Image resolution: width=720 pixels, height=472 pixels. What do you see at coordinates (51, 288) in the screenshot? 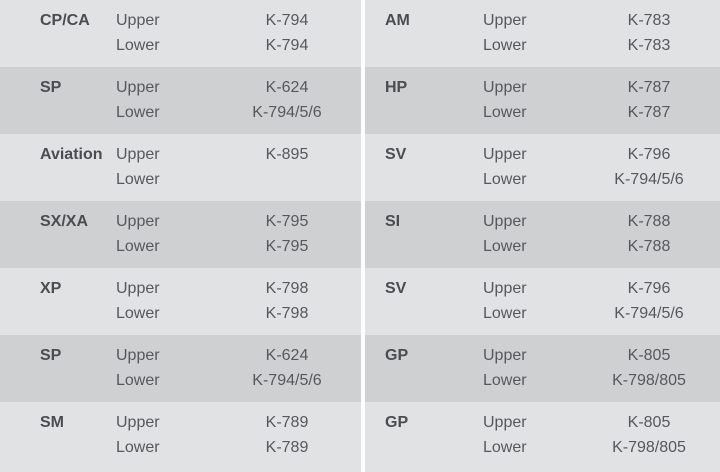
I see `row-category: XP` at bounding box center [51, 288].